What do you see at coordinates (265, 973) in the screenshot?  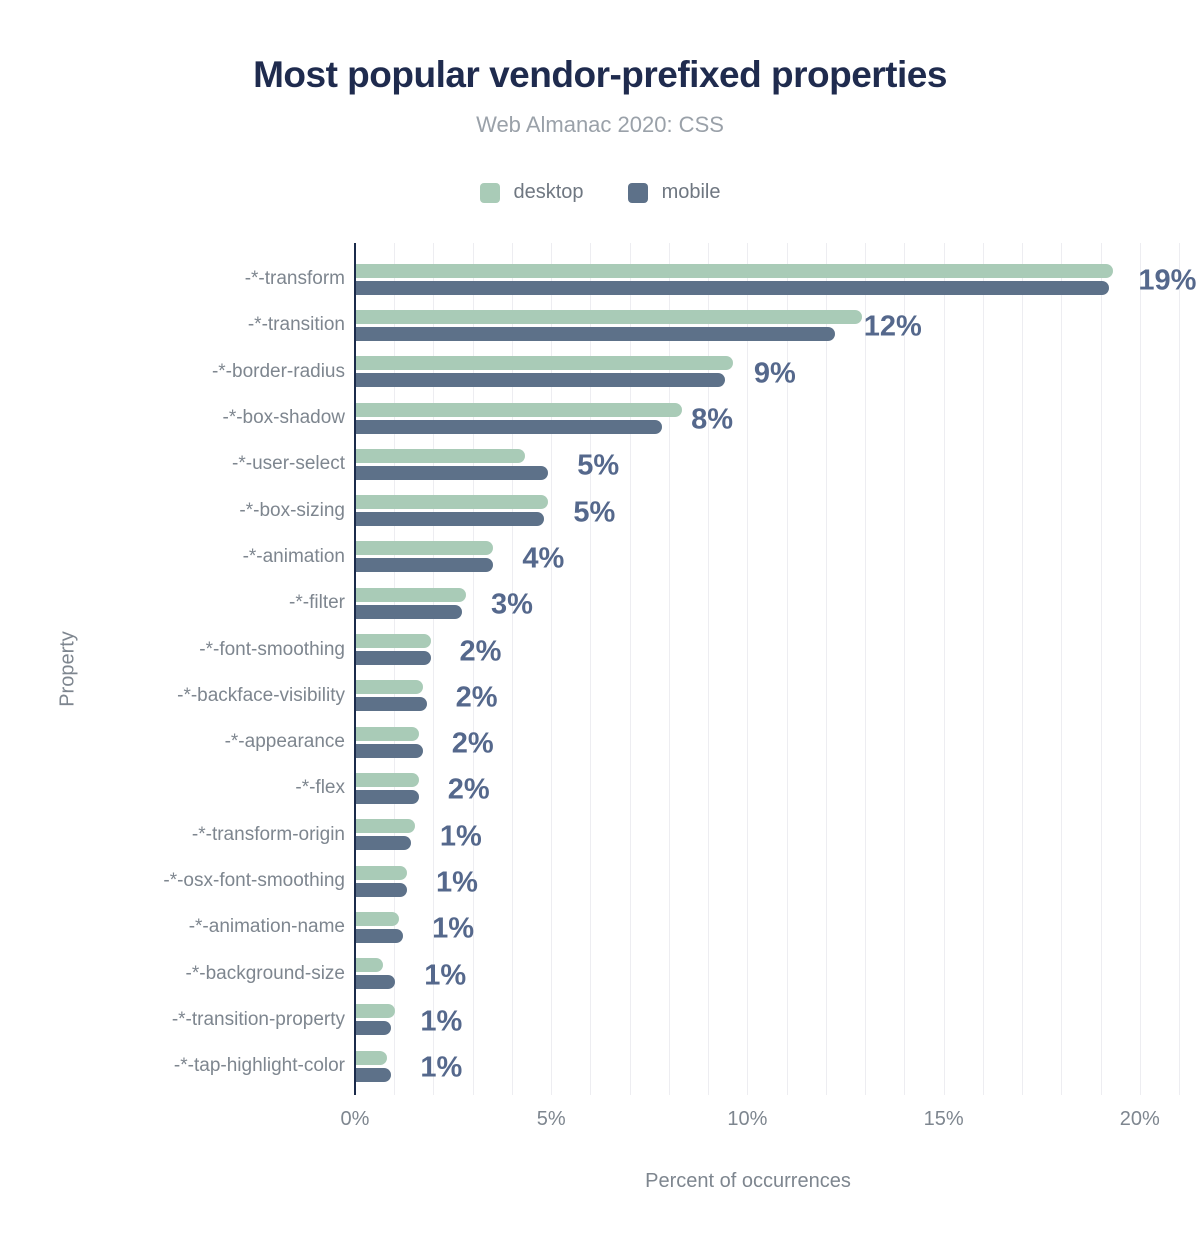 I see `category-label: -*-background-size` at bounding box center [265, 973].